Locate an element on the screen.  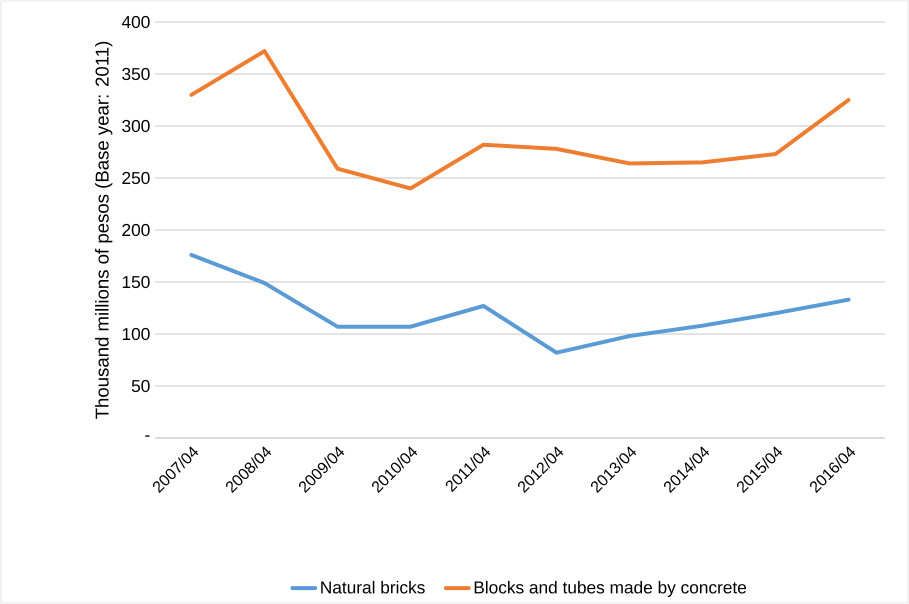
y-tick-label: 300 is located at coordinates (136, 126).